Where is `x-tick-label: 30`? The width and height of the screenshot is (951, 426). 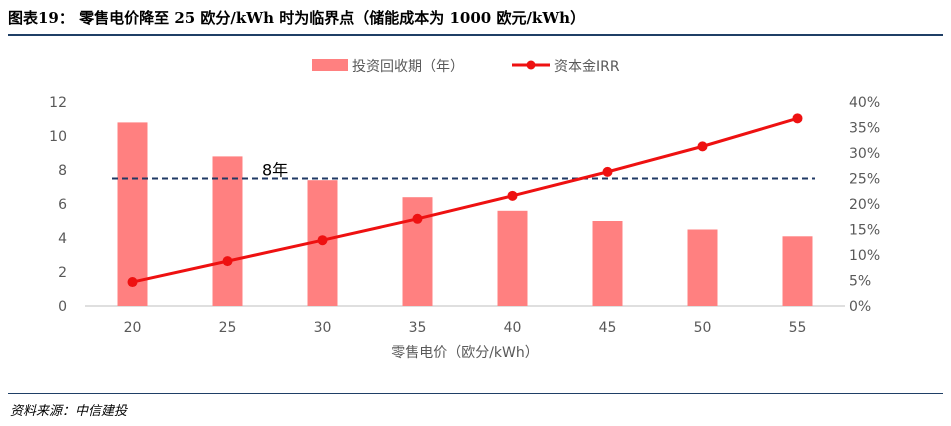 x-tick-label: 30 is located at coordinates (323, 328).